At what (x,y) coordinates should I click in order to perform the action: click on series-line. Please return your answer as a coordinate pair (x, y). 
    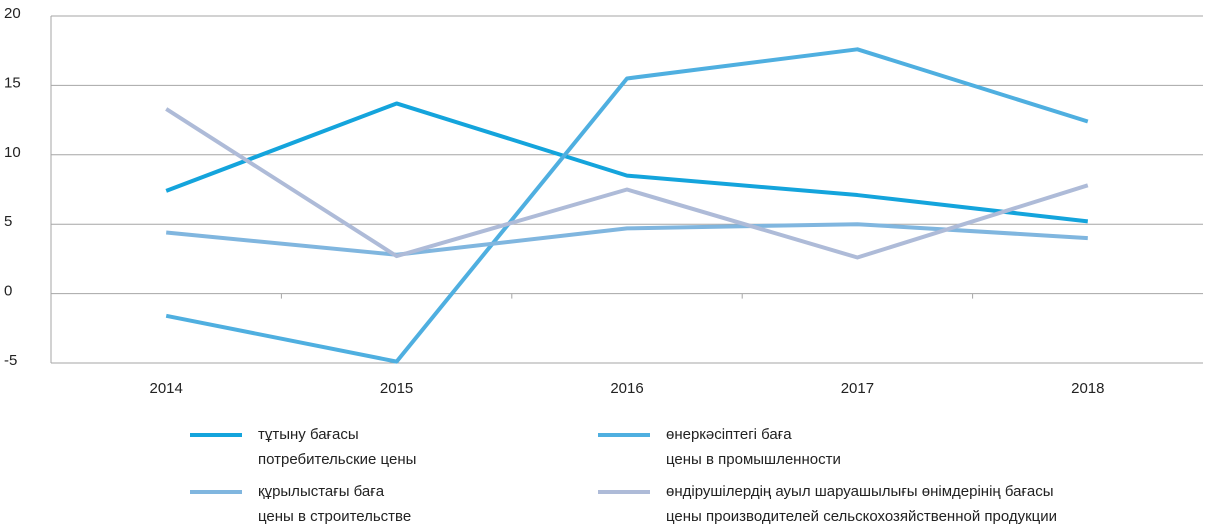
    Looking at the image, I should click on (627, 239).